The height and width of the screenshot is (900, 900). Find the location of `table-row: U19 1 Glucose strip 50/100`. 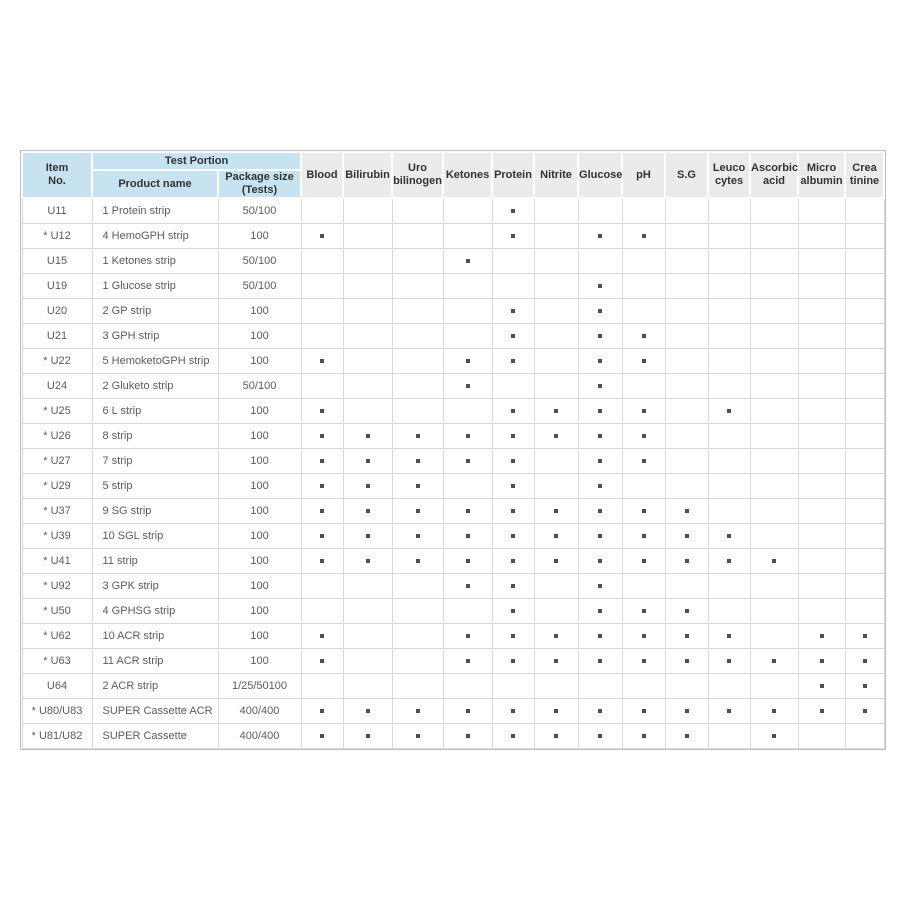

table-row: U19 1 Glucose strip 50/100 is located at coordinates (453, 286).